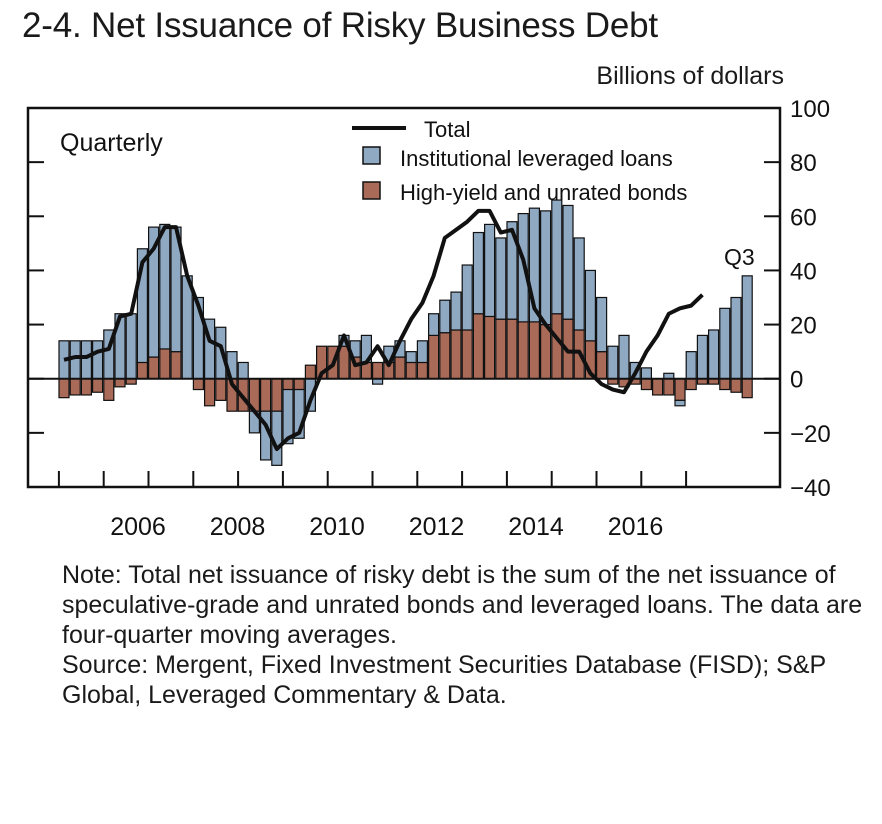  I want to click on y-tick-label: 60, so click(803, 217).